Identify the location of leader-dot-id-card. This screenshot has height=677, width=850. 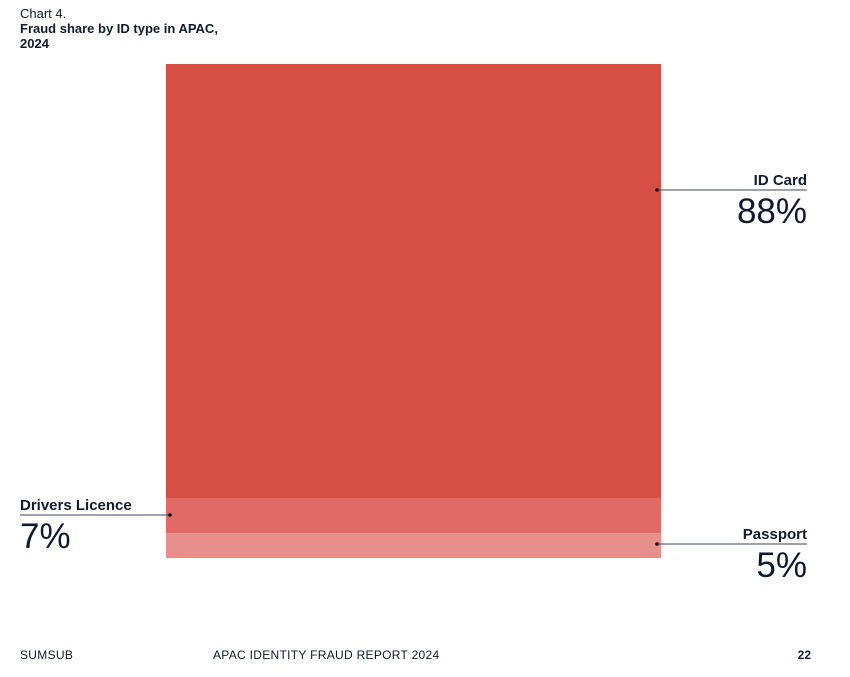
(657, 190).